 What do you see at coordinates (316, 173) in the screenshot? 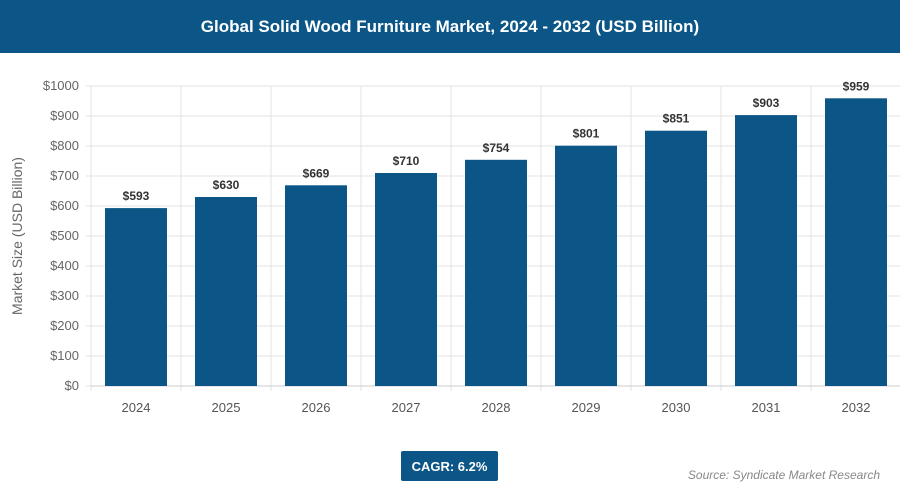
I see `data-label: $669` at bounding box center [316, 173].